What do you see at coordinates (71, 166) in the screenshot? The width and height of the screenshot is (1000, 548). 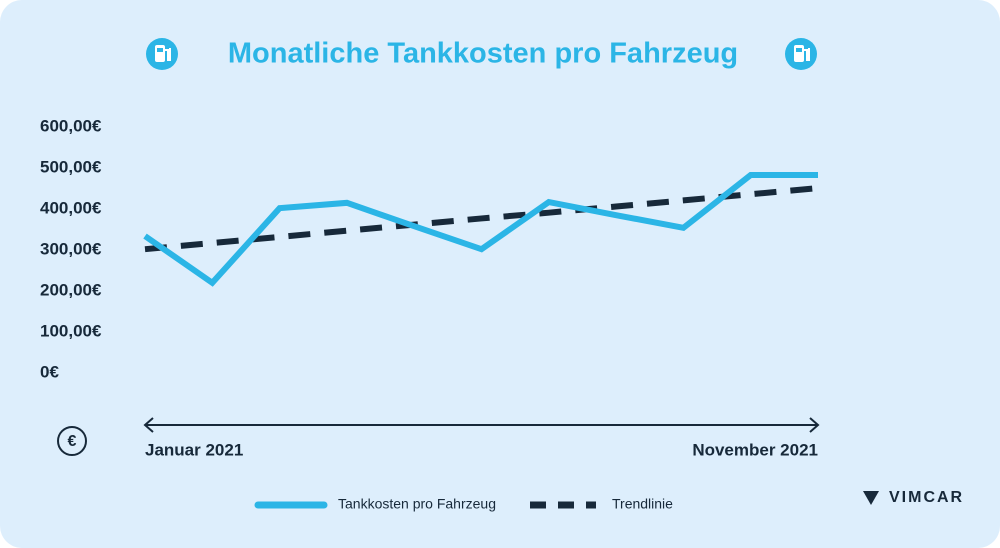 I see `y-tick-label: 500,00€` at bounding box center [71, 166].